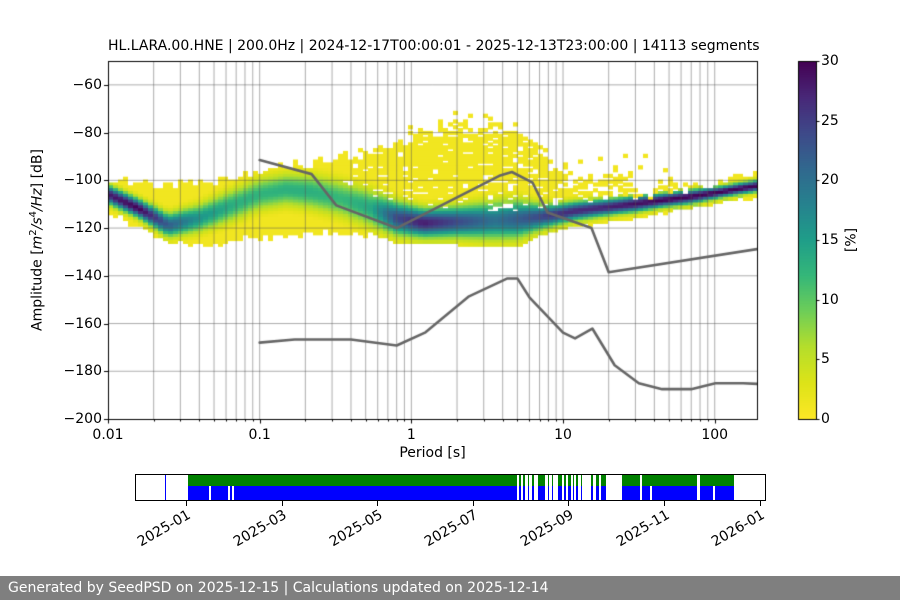 The height and width of the screenshot is (600, 900). I want to click on y-axis-label-part: /, so click(37, 208).